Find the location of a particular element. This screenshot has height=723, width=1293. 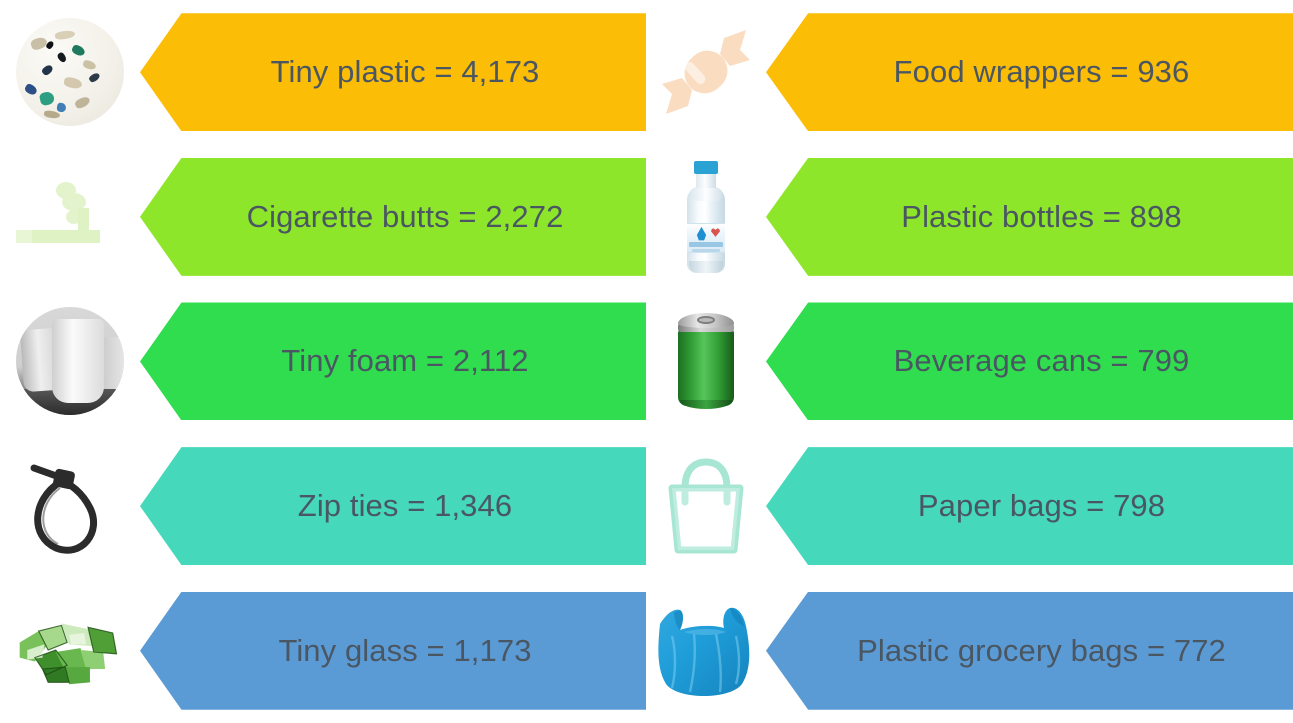

banner-tiny-foam: Tiny foam = 2,112 is located at coordinates (393, 361).